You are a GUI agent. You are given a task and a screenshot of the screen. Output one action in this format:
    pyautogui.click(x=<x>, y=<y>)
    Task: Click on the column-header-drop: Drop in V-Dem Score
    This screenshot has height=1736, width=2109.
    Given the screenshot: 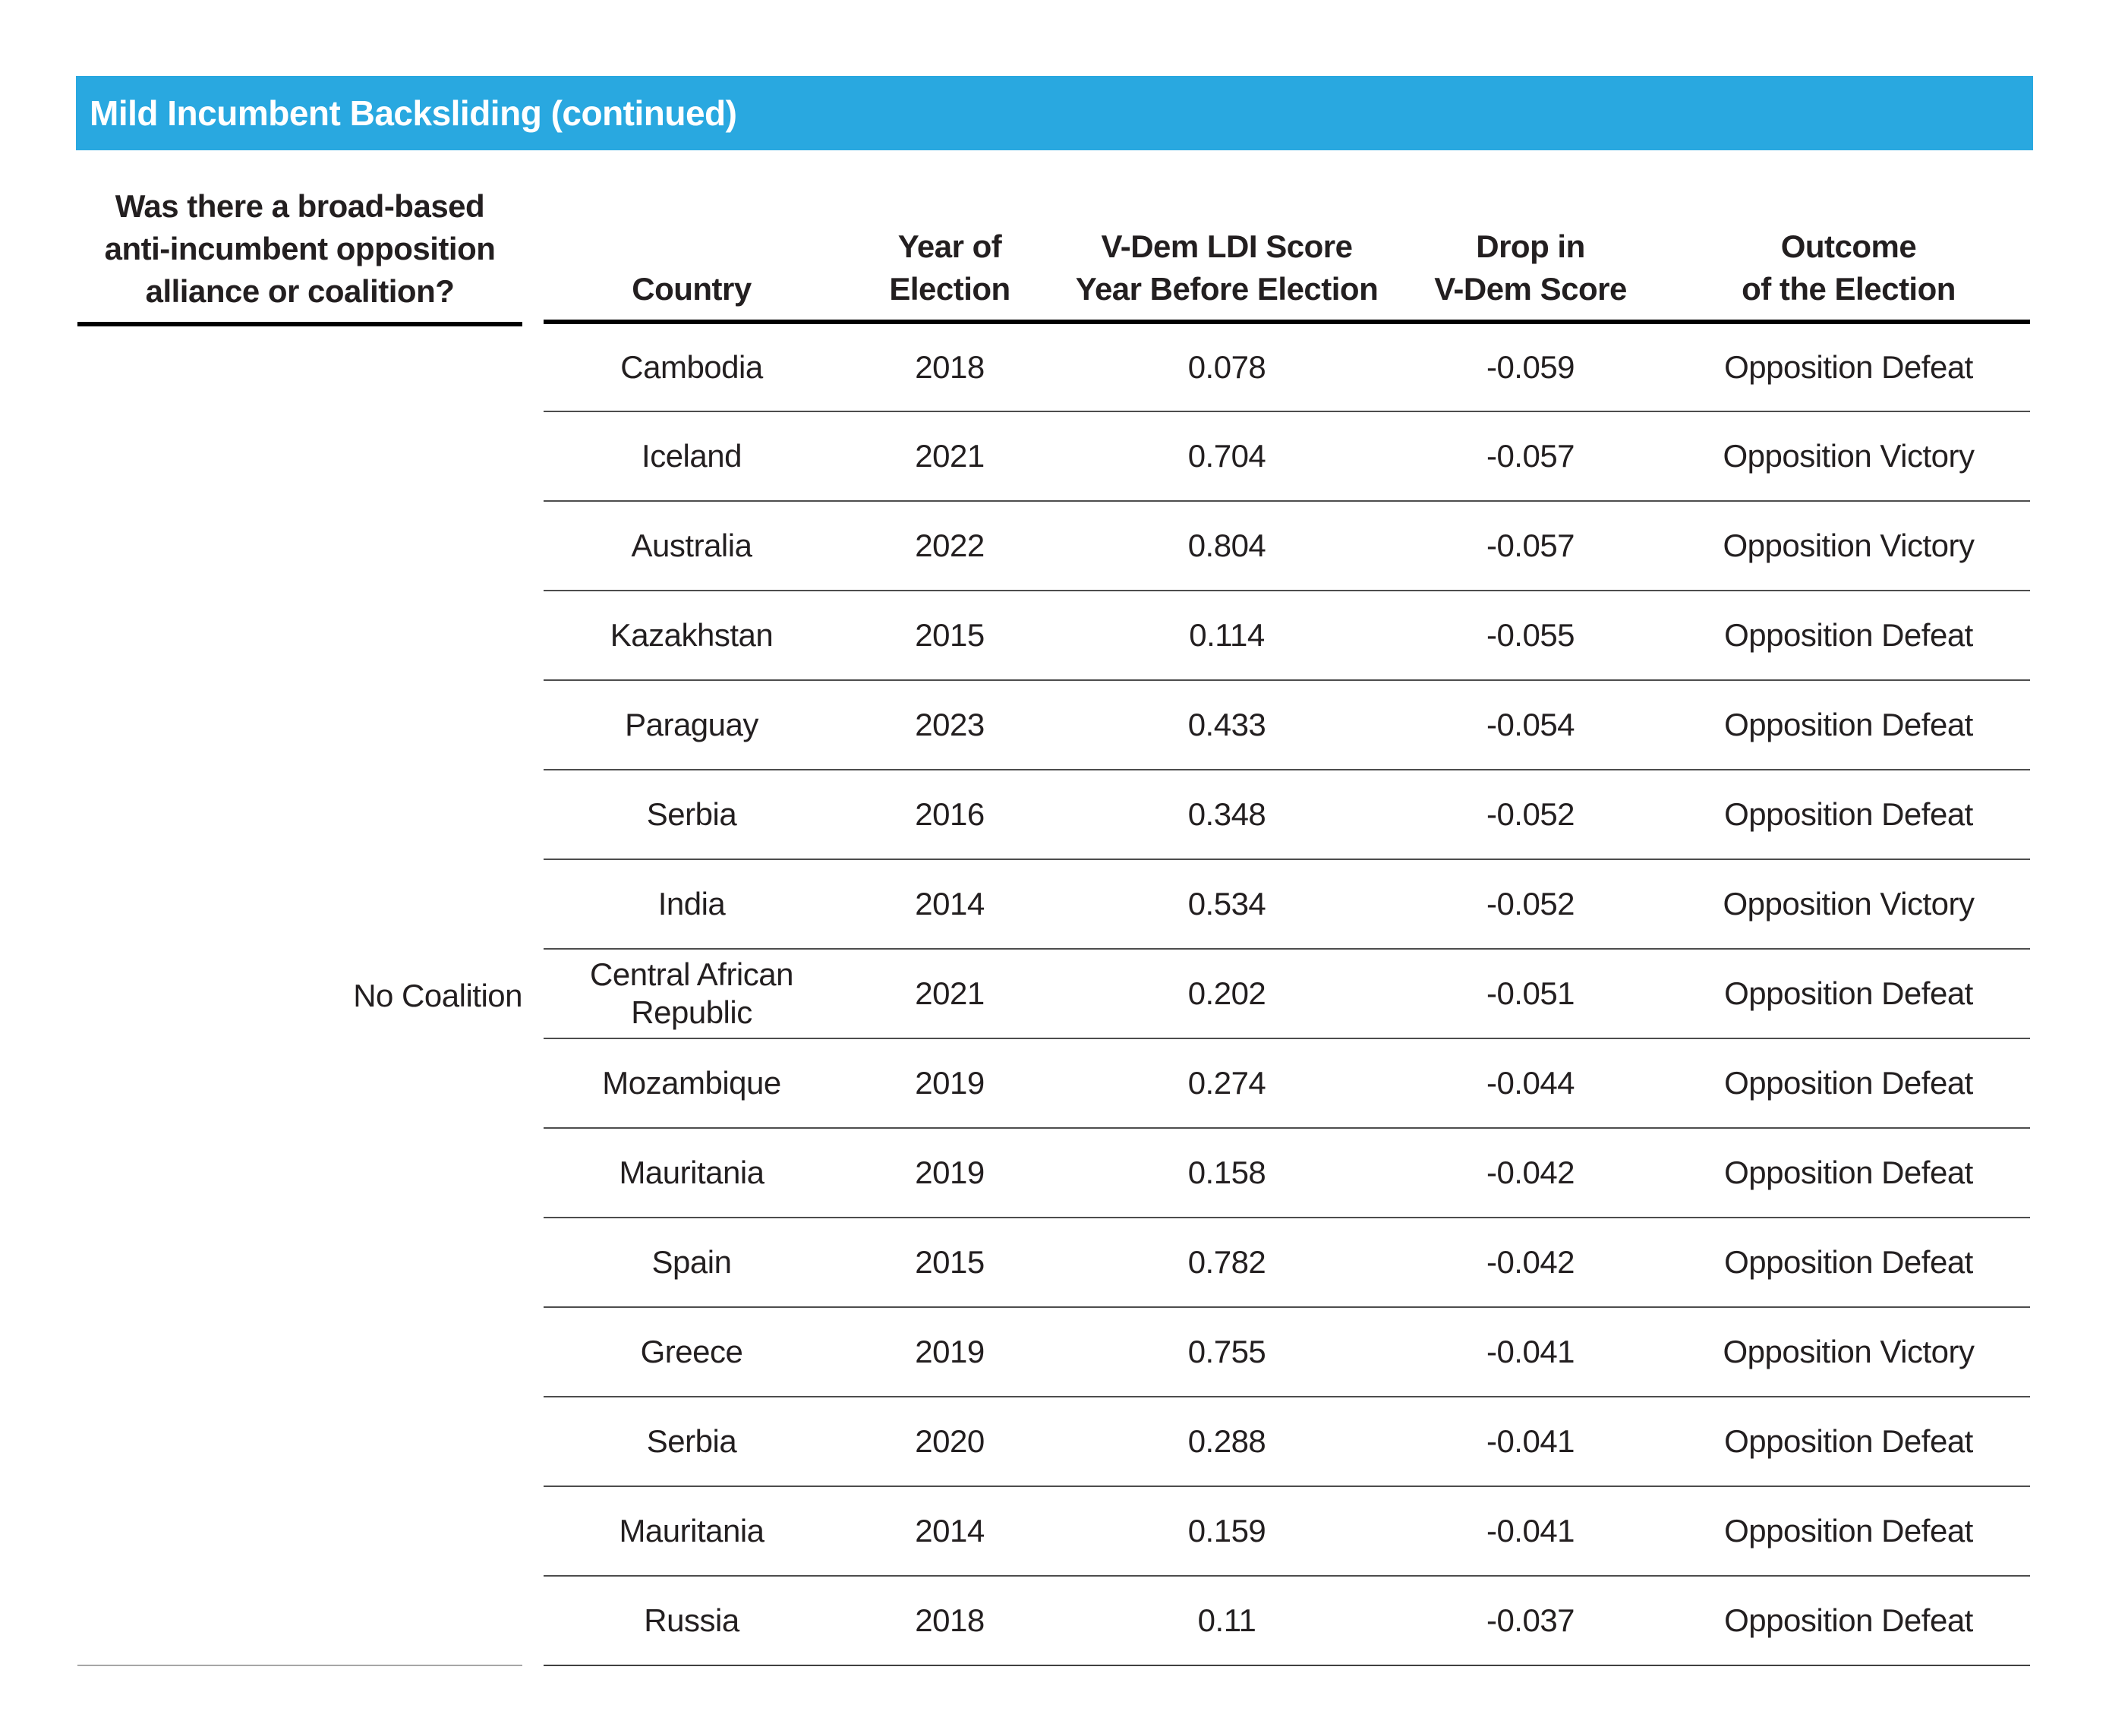 What is the action you would take?
    pyautogui.click(x=1530, y=237)
    